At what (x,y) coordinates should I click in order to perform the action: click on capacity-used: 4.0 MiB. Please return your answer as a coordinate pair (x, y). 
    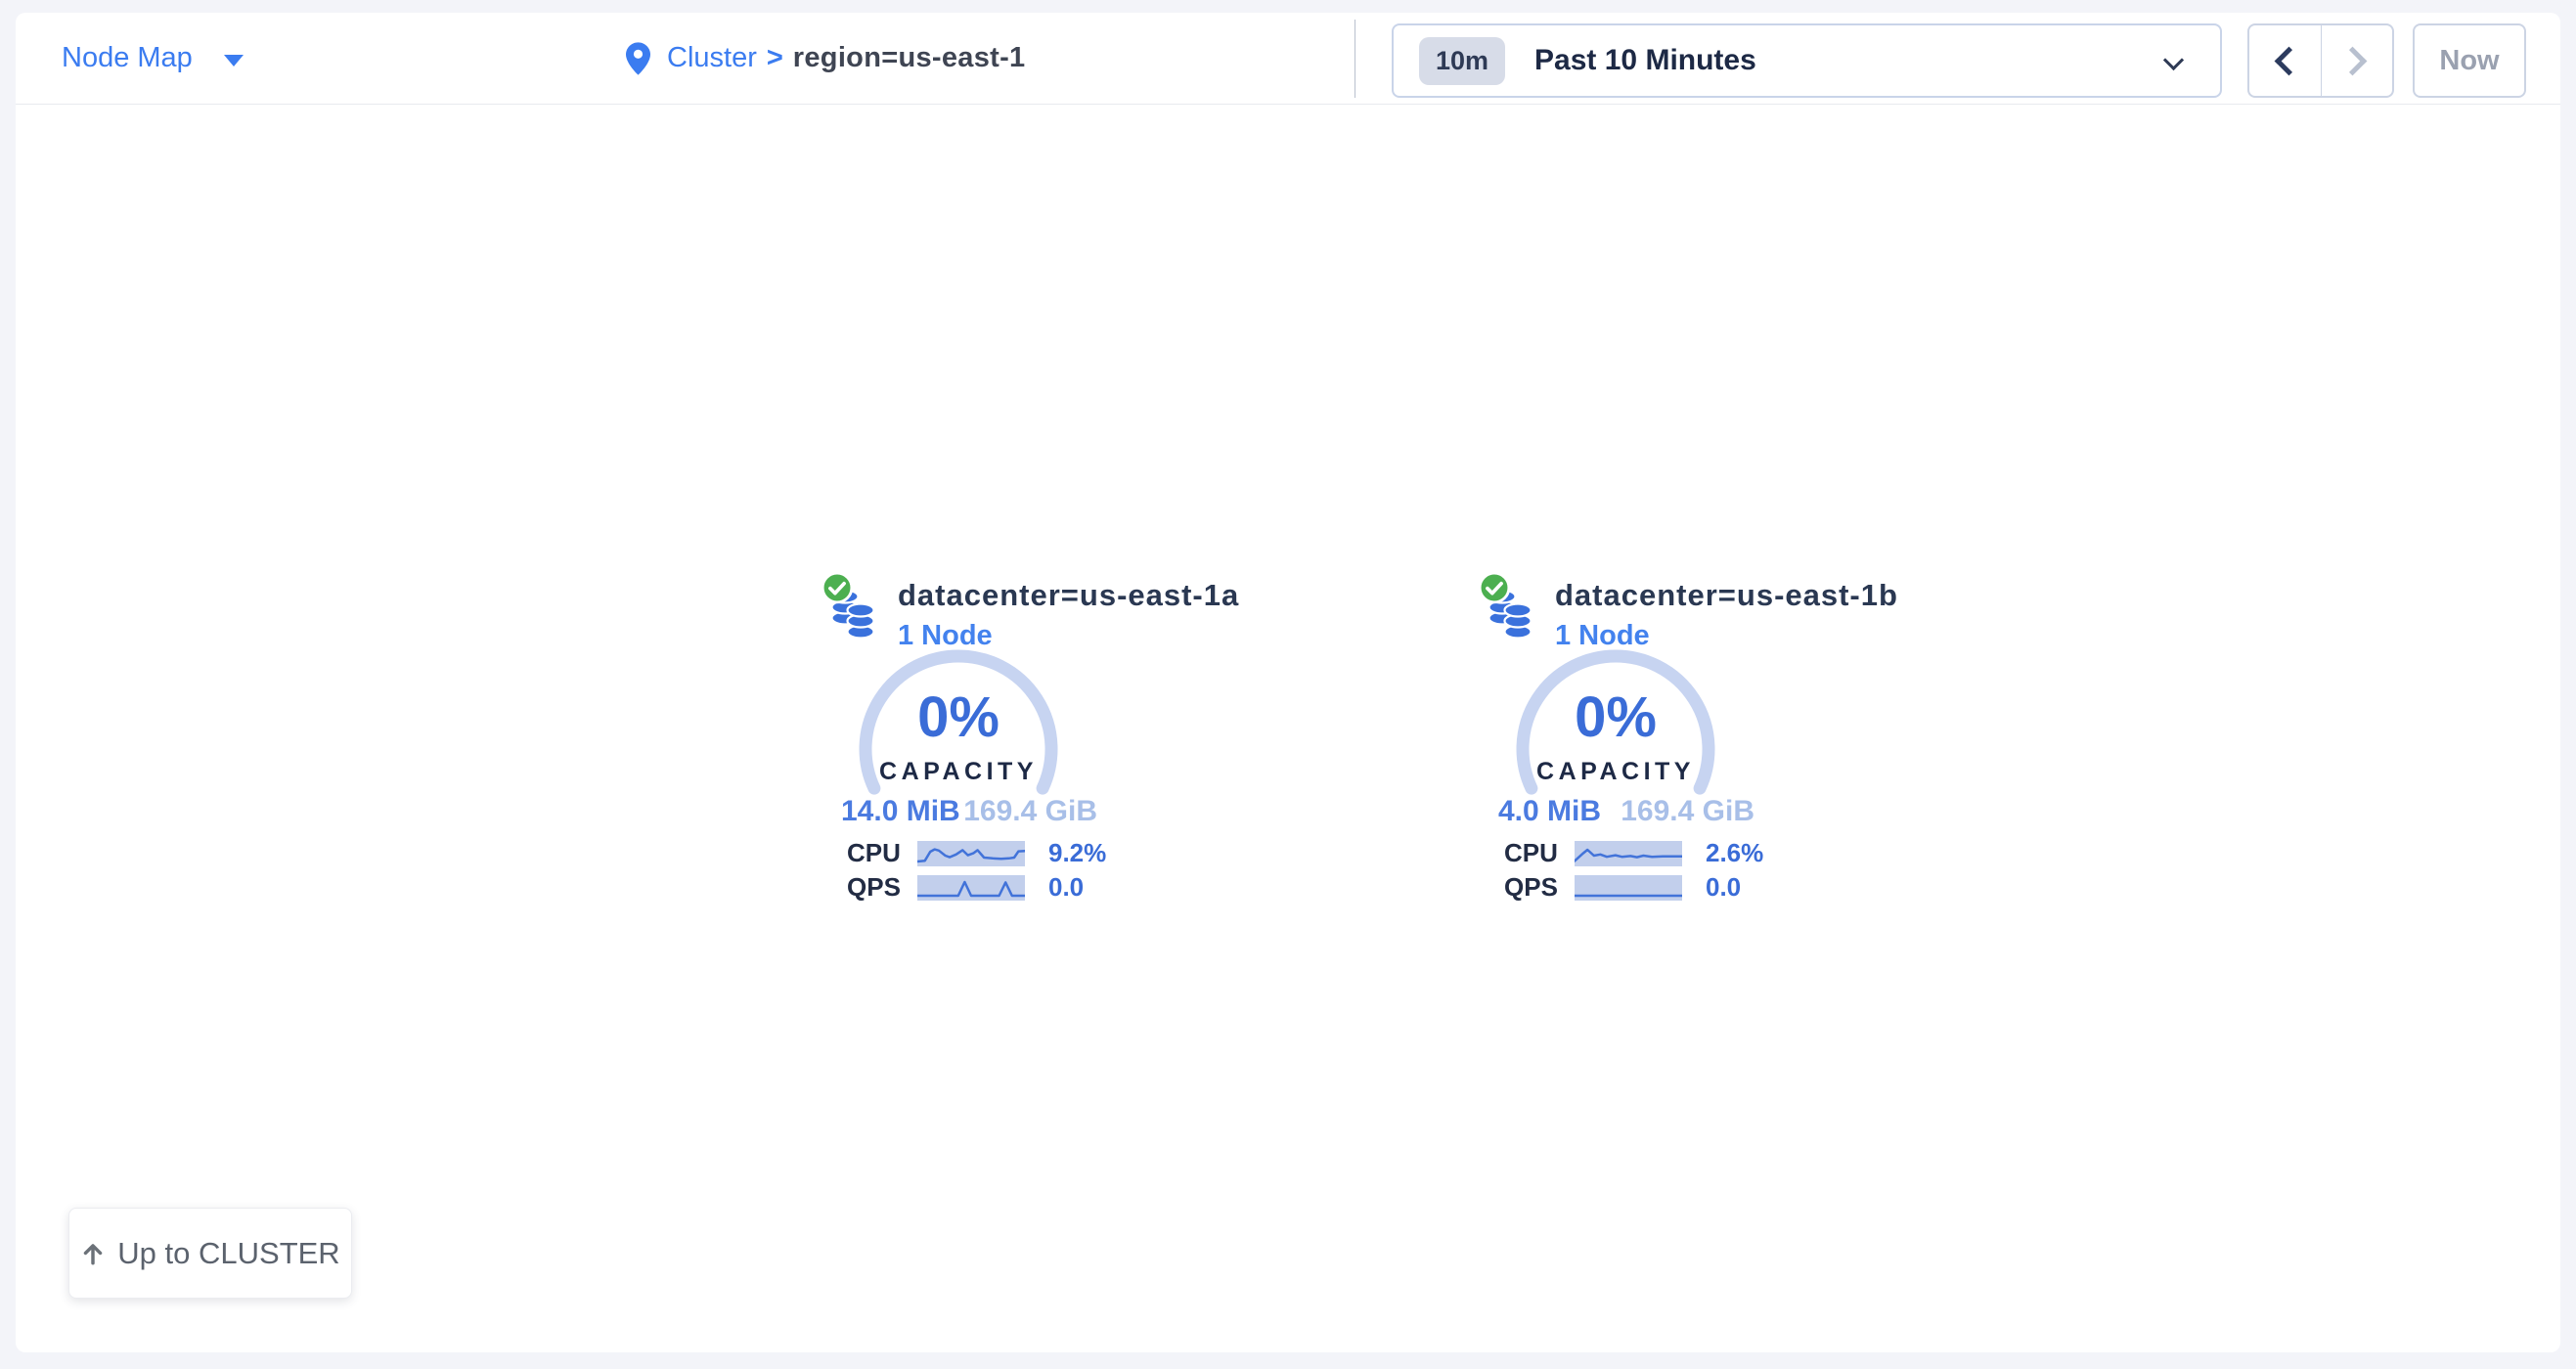
    Looking at the image, I should click on (1550, 811).